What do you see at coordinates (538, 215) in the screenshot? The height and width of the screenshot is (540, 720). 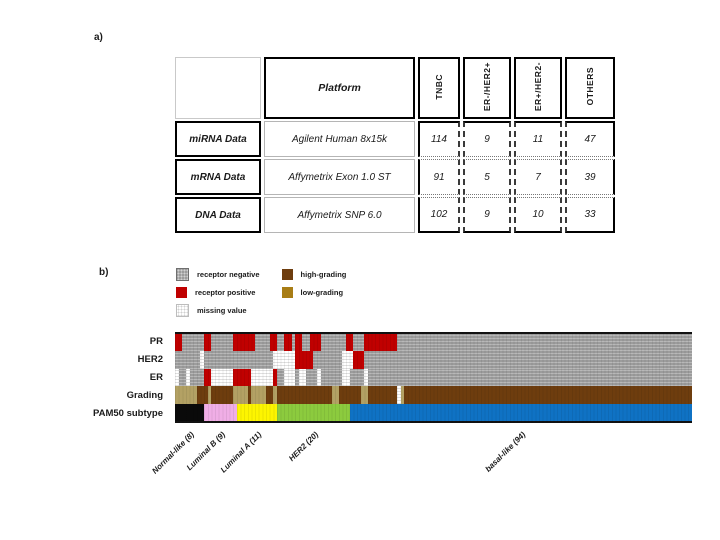 I see `value-cell: 10` at bounding box center [538, 215].